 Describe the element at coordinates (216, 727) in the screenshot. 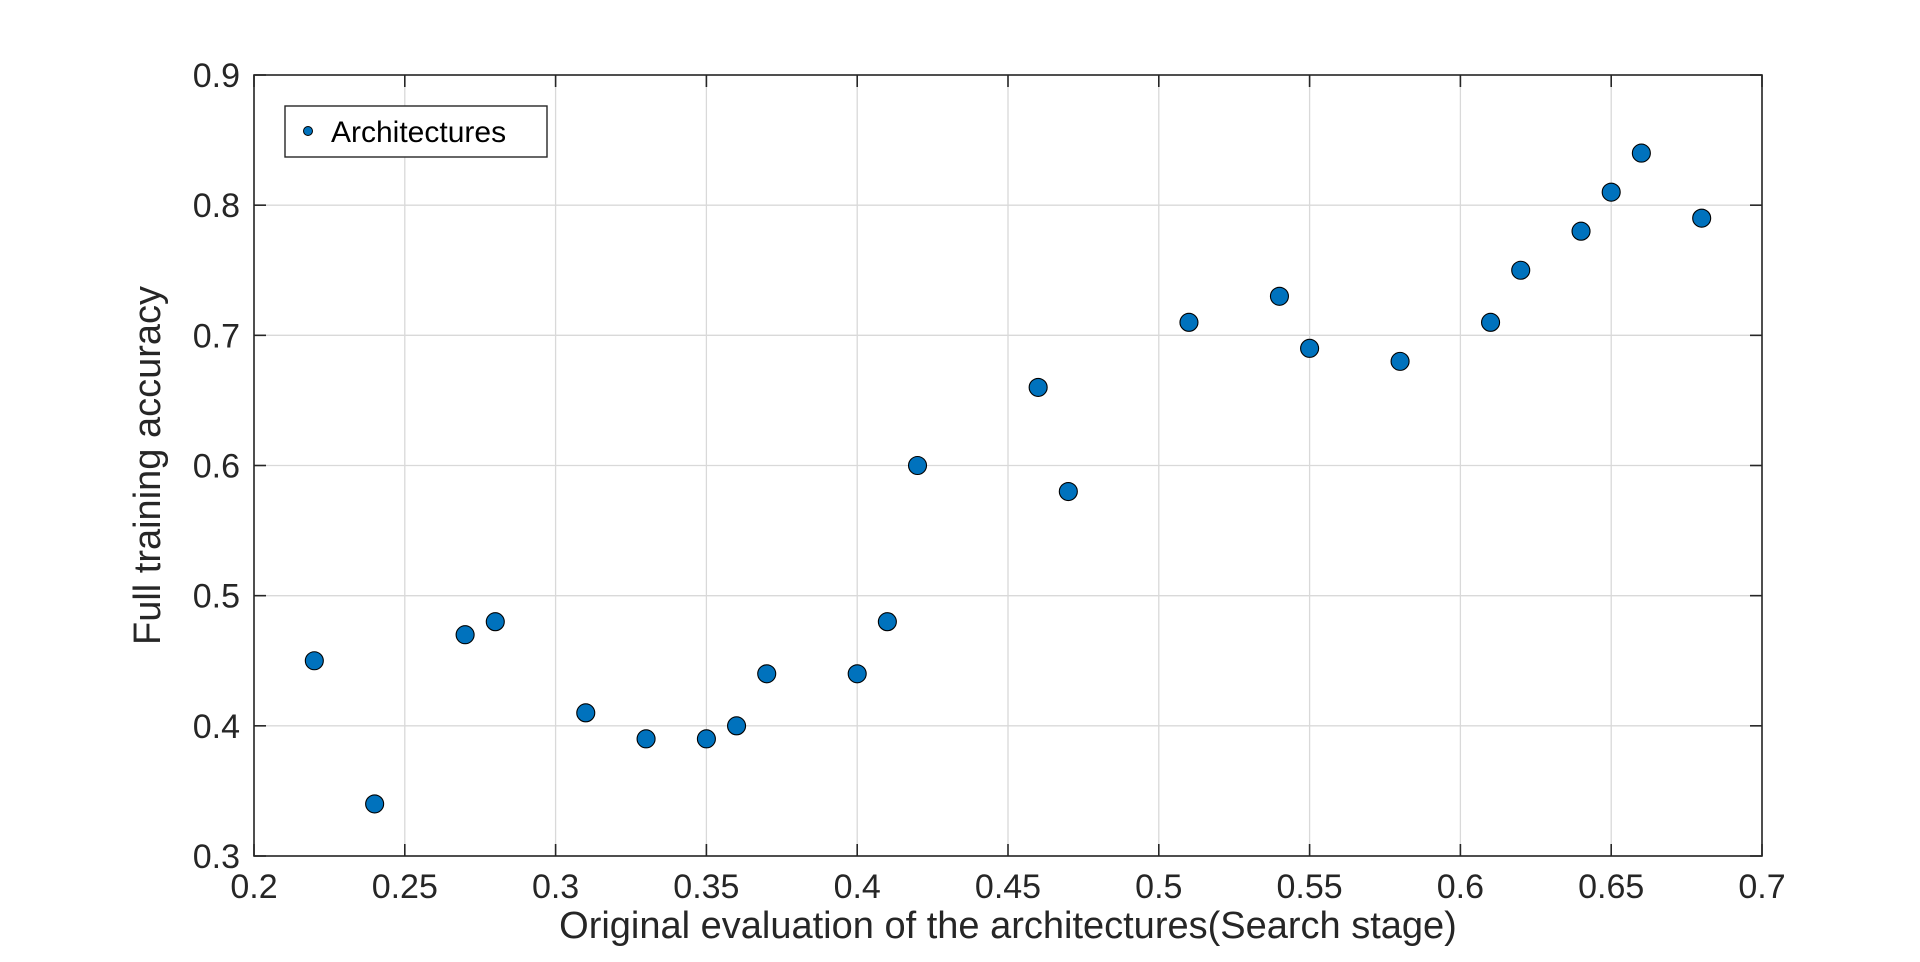

I see `y-tick-label: 0.4` at that location.